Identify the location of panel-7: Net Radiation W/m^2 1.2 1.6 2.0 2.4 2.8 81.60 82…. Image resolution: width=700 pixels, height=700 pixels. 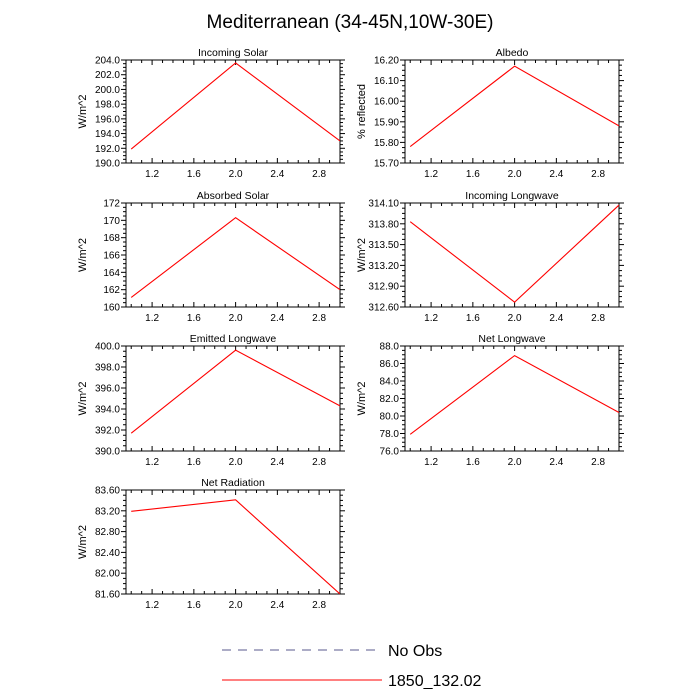
(211, 544).